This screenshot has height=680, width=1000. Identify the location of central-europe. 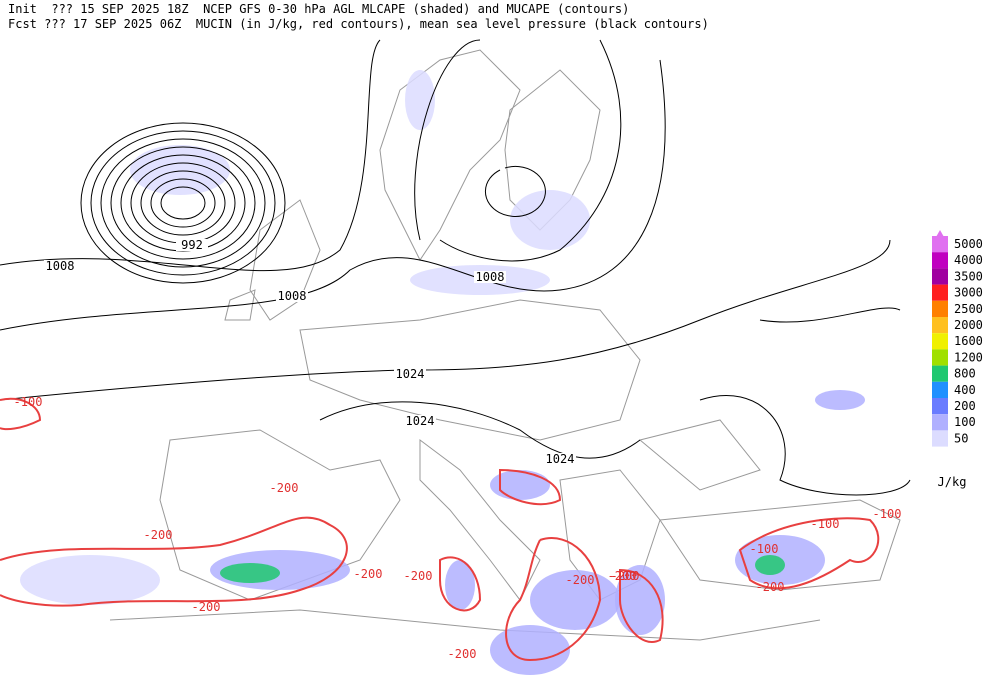
(470, 370).